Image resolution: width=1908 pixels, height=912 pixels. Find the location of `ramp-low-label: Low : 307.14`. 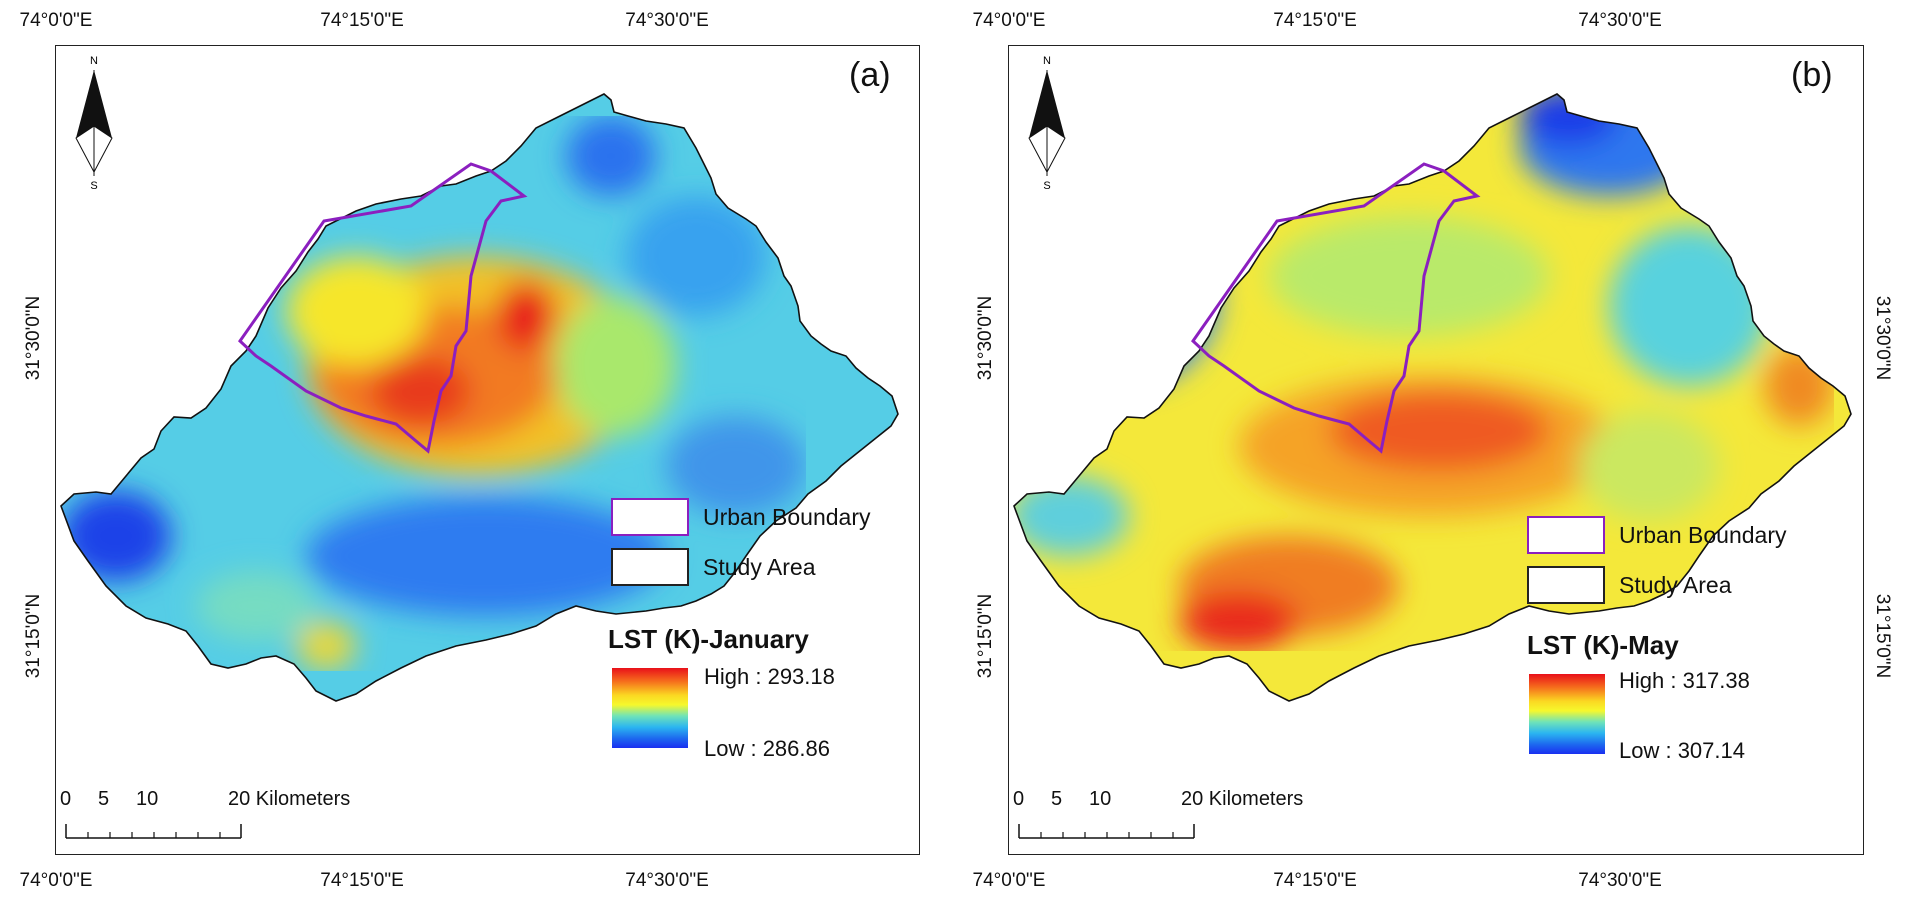

ramp-low-label: Low : 307.14 is located at coordinates (1682, 750).